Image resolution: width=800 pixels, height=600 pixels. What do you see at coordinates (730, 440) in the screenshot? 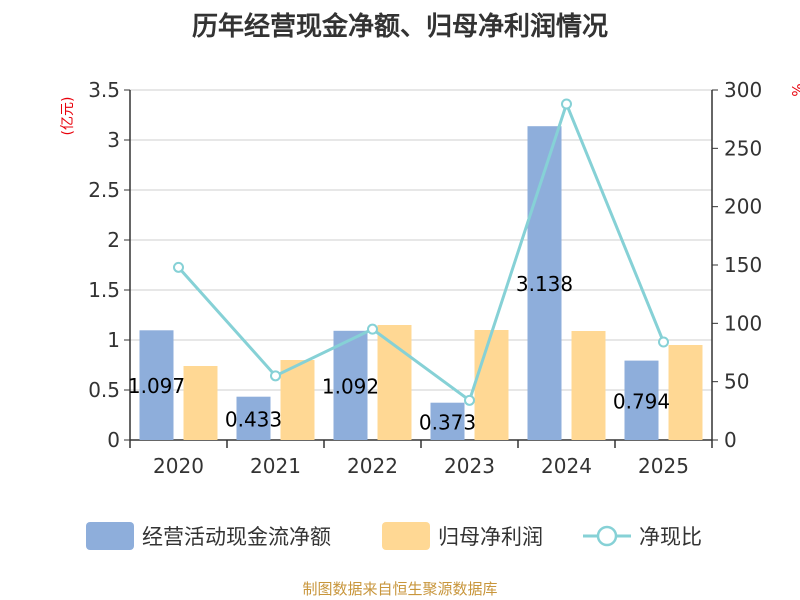
I see `right-tick-label: 0` at bounding box center [730, 440].